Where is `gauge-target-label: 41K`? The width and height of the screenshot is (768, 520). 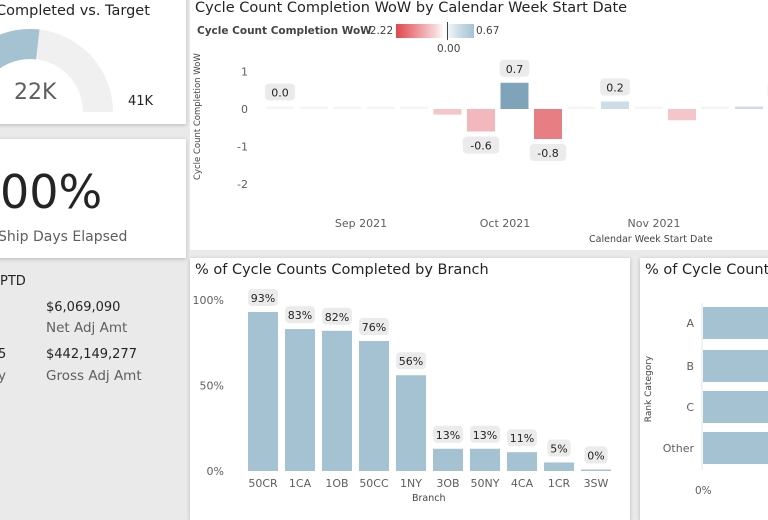 gauge-target-label: 41K is located at coordinates (140, 101).